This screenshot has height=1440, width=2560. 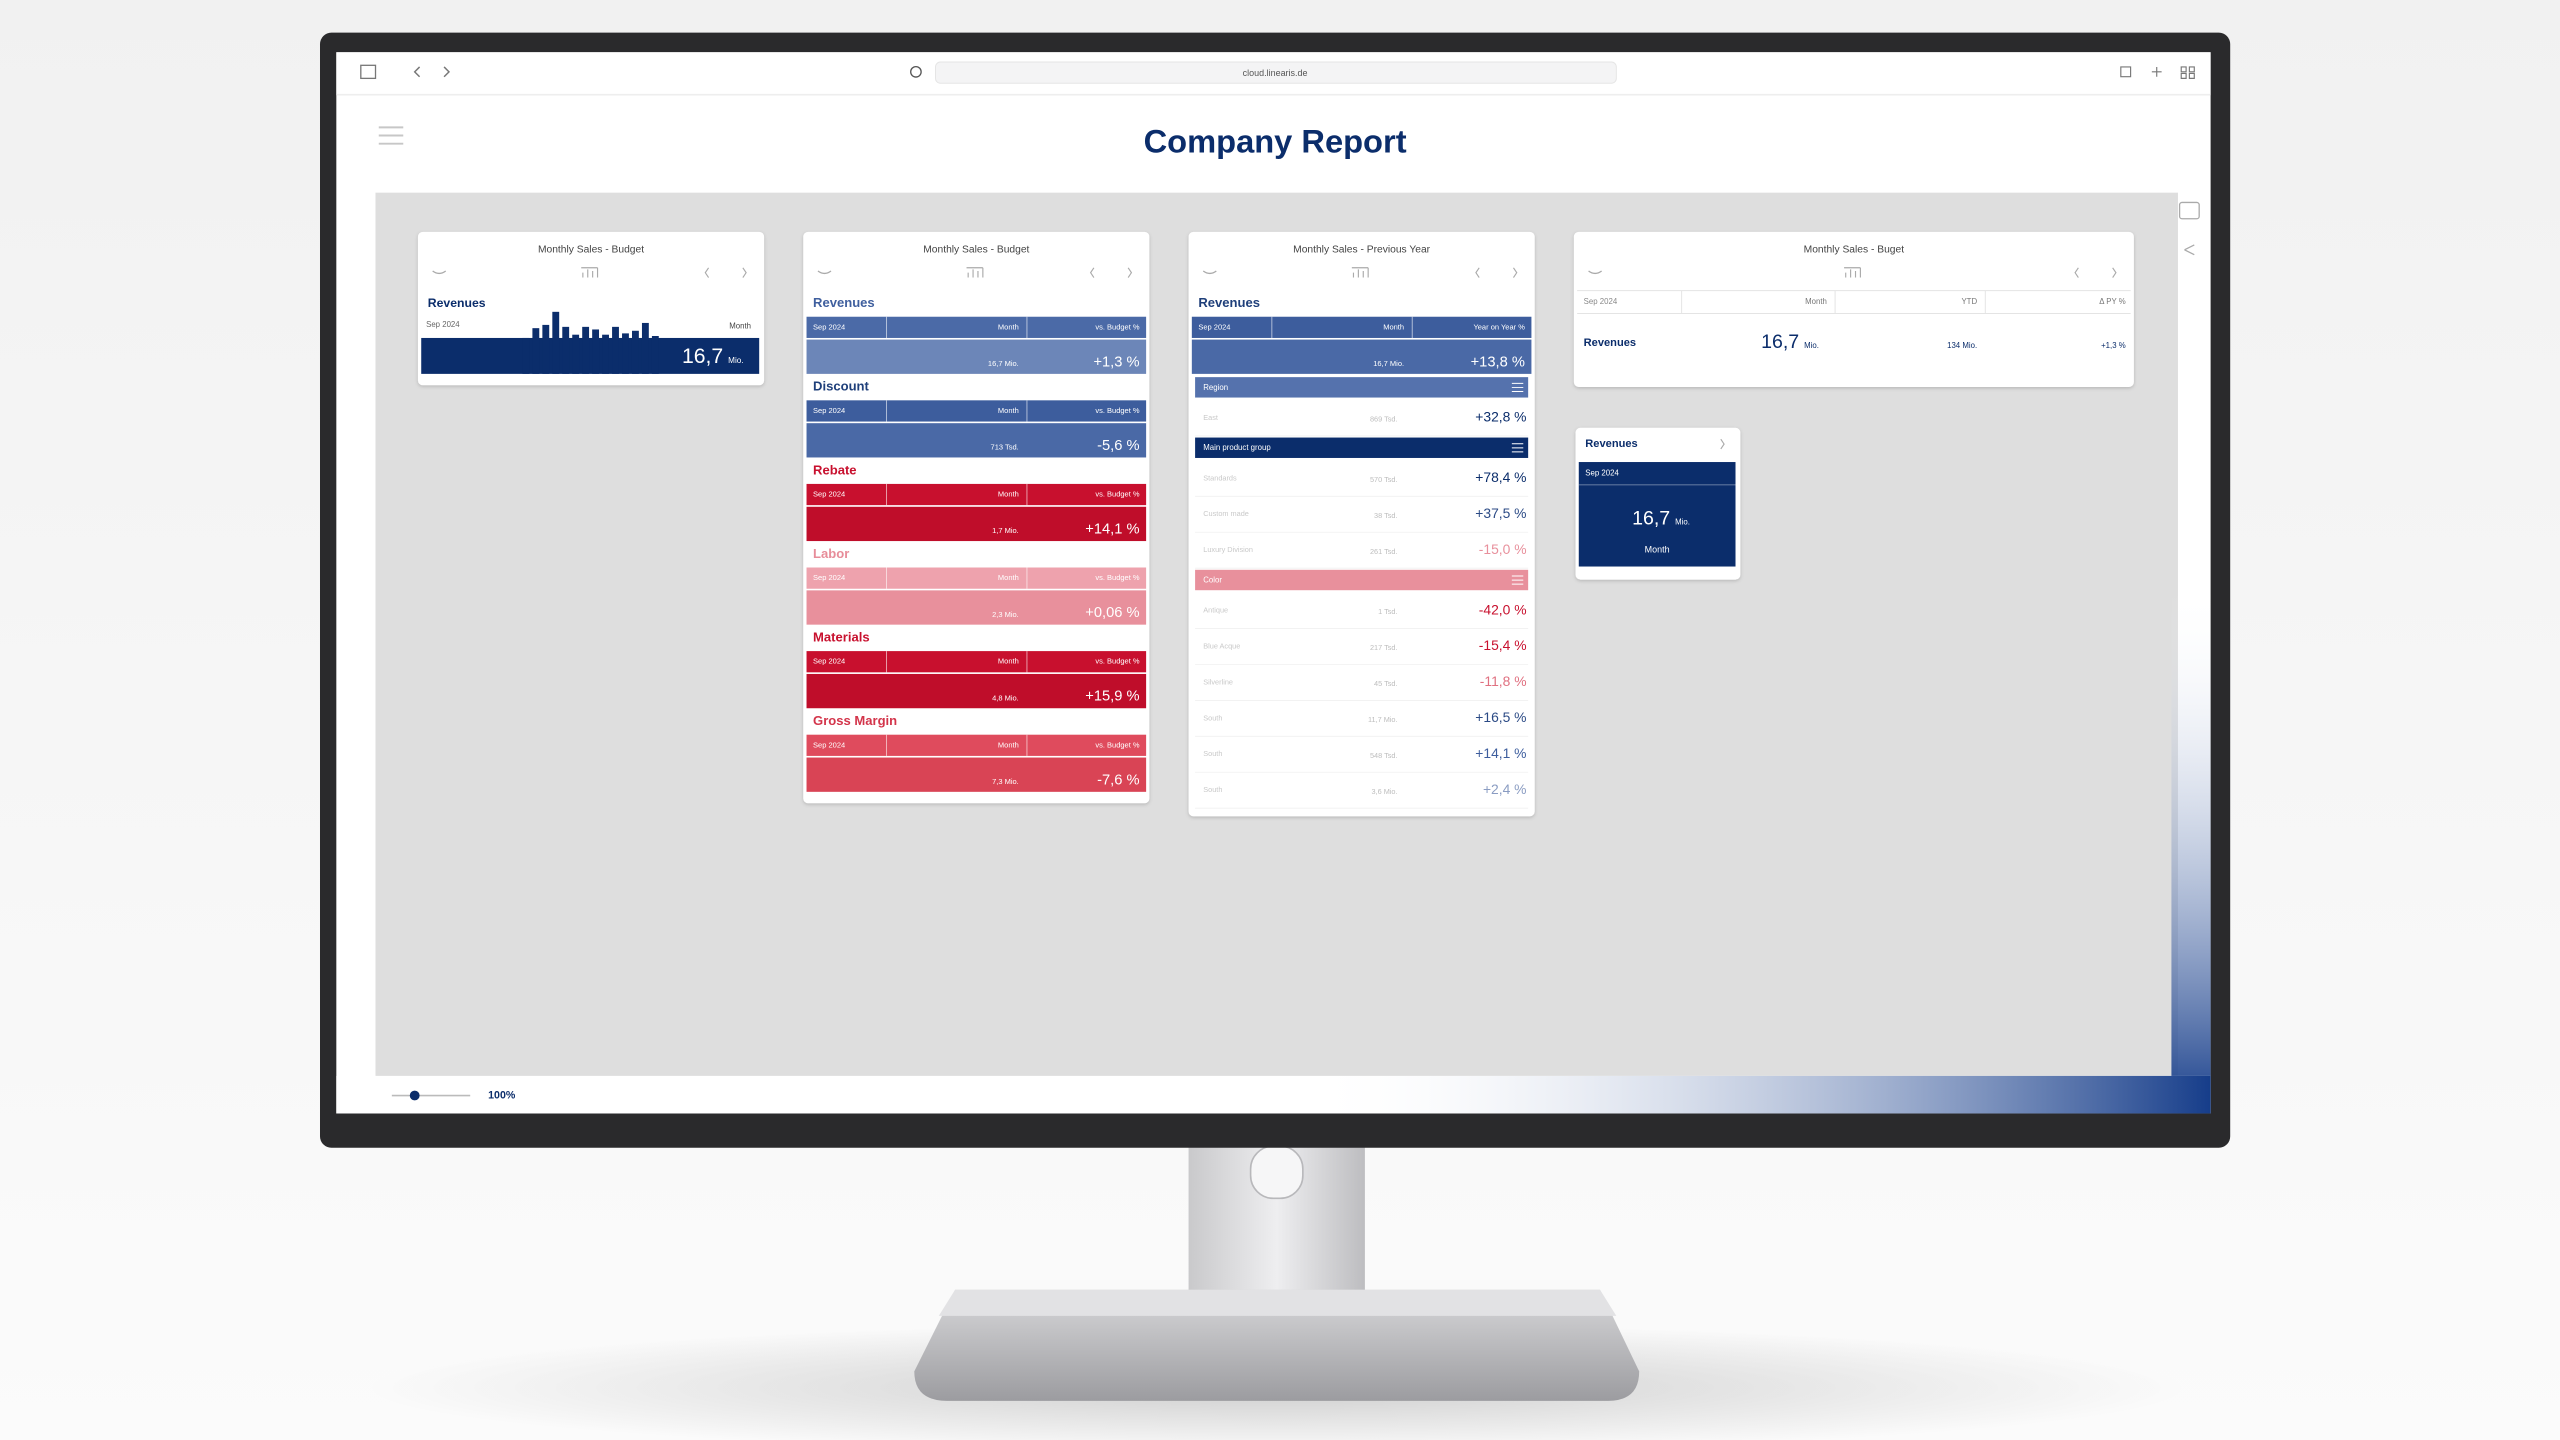 What do you see at coordinates (414, 1095) in the screenshot?
I see `zoom-handle` at bounding box center [414, 1095].